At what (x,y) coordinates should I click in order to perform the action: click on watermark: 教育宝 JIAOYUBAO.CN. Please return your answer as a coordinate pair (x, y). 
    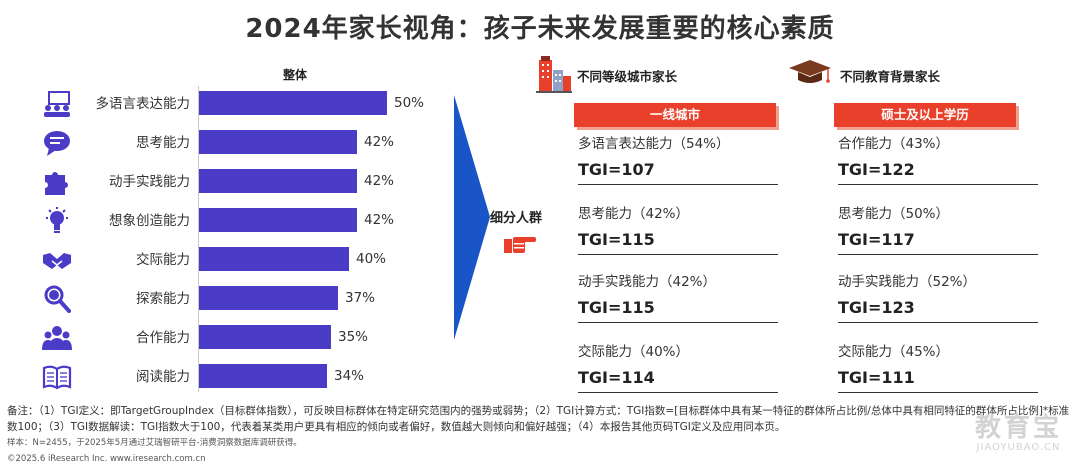
    Looking at the image, I should click on (1018, 433).